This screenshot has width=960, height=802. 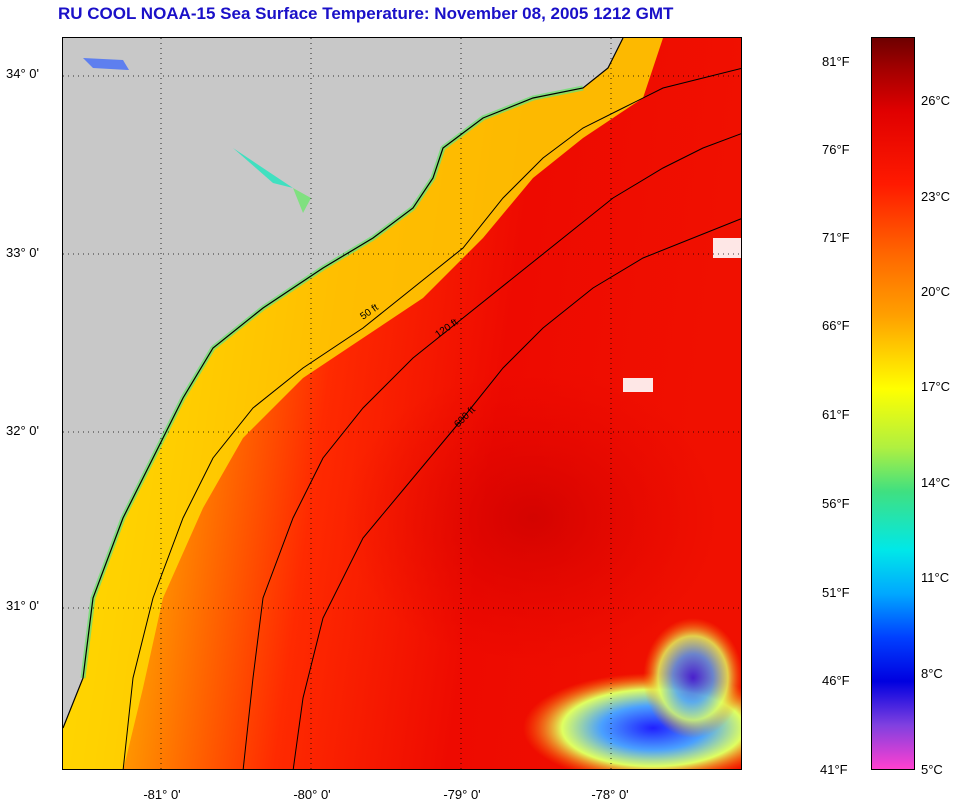 What do you see at coordinates (932, 769) in the screenshot?
I see `colorbar-c-label: 5°C` at bounding box center [932, 769].